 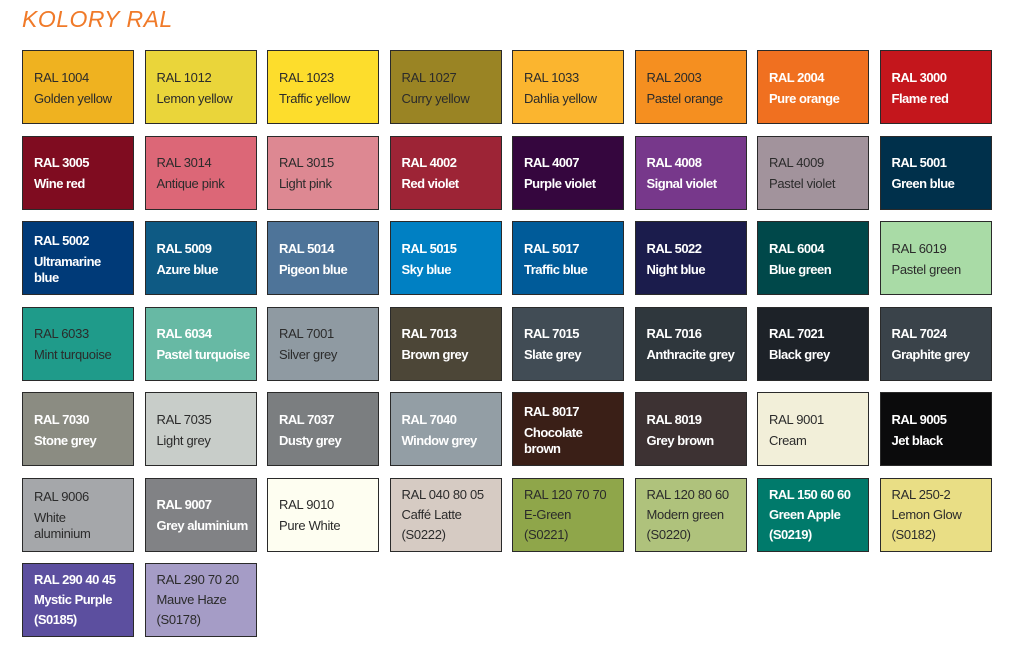 I want to click on swatch-name: Signal violet, so click(x=682, y=183).